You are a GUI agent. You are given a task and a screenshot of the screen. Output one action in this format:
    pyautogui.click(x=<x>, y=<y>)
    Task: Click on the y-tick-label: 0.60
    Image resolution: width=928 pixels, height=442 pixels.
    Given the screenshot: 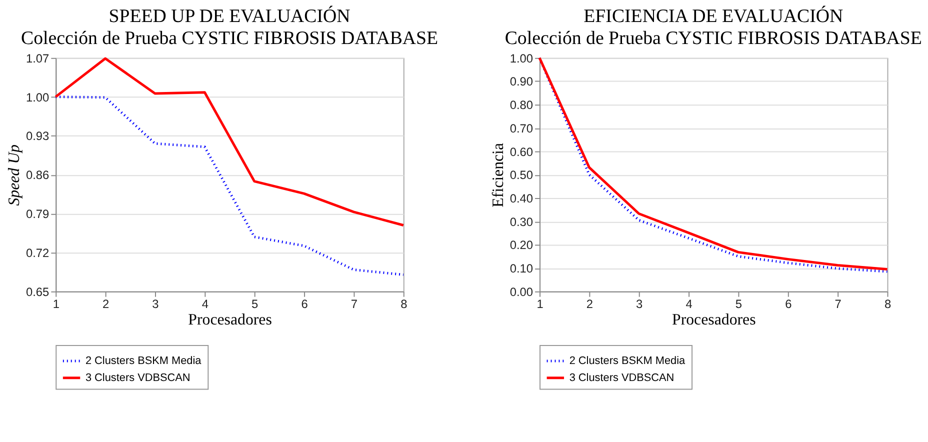 What is the action you would take?
    pyautogui.click(x=522, y=151)
    